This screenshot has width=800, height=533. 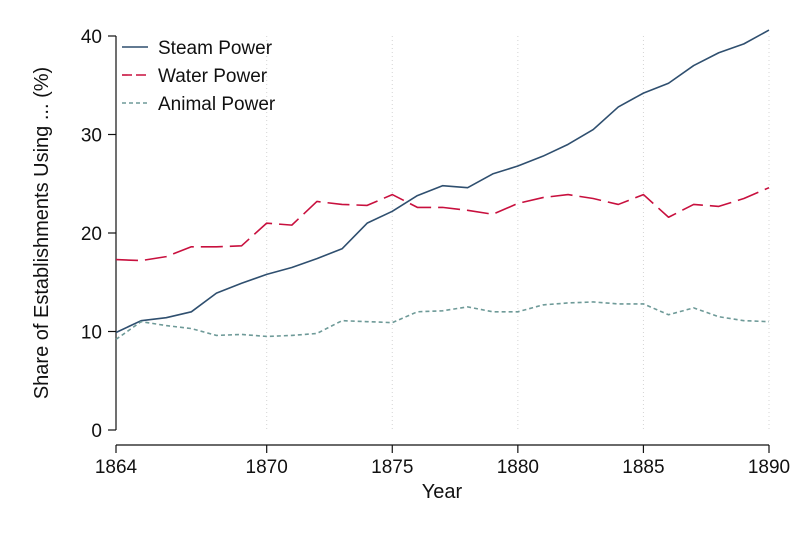 I want to click on y-tick-label: 40, so click(x=91, y=37).